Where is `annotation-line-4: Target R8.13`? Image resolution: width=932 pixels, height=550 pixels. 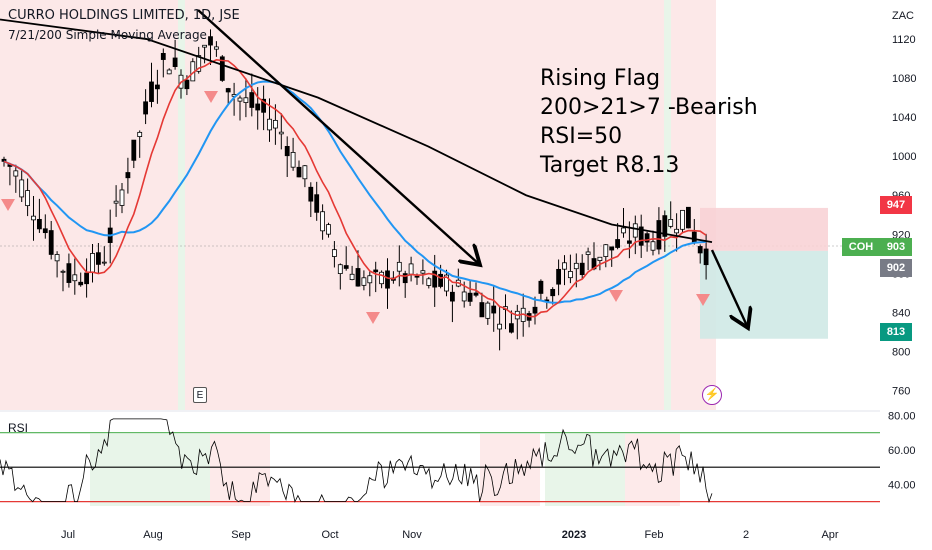
annotation-line-4: Target R8.13 is located at coordinates (610, 165).